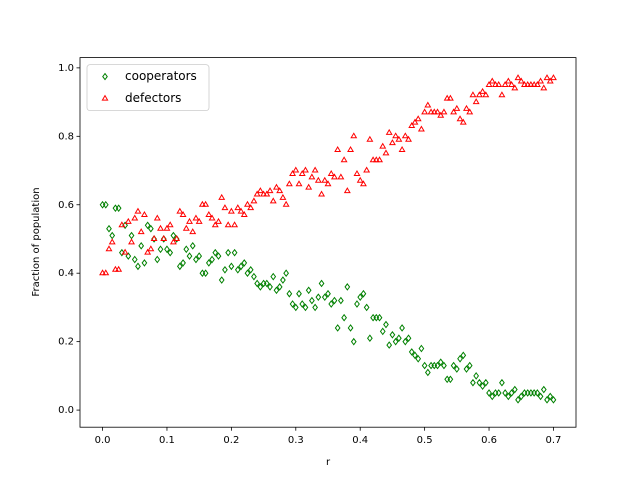 The height and width of the screenshot is (480, 640). I want to click on legend-label: defectors, so click(153, 98).